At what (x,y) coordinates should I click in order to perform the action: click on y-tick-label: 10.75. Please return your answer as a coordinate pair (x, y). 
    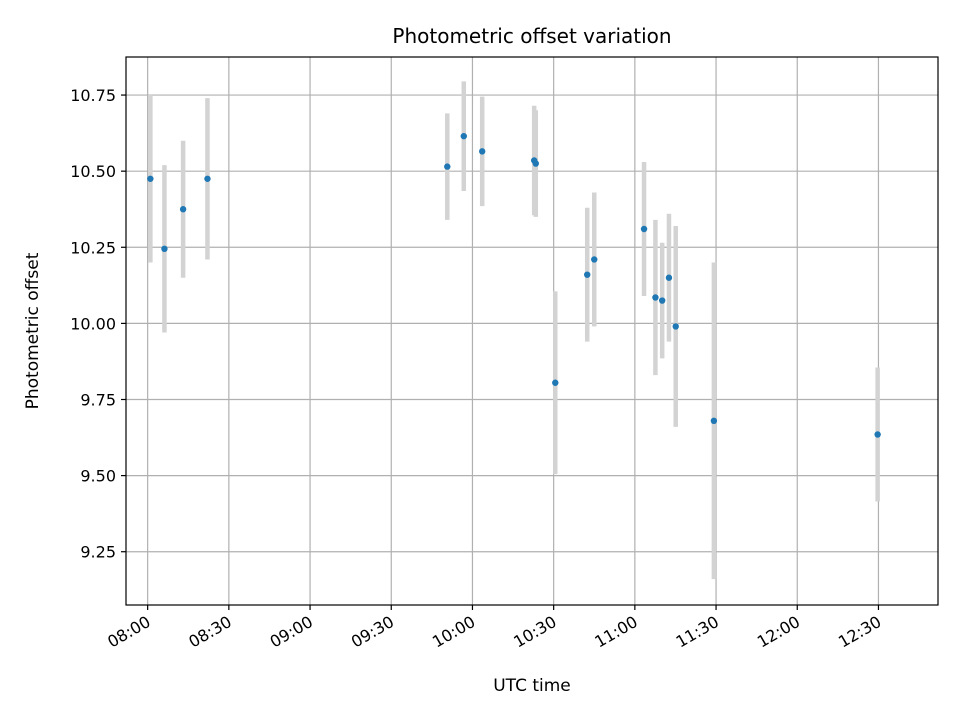
    Looking at the image, I should click on (93, 95).